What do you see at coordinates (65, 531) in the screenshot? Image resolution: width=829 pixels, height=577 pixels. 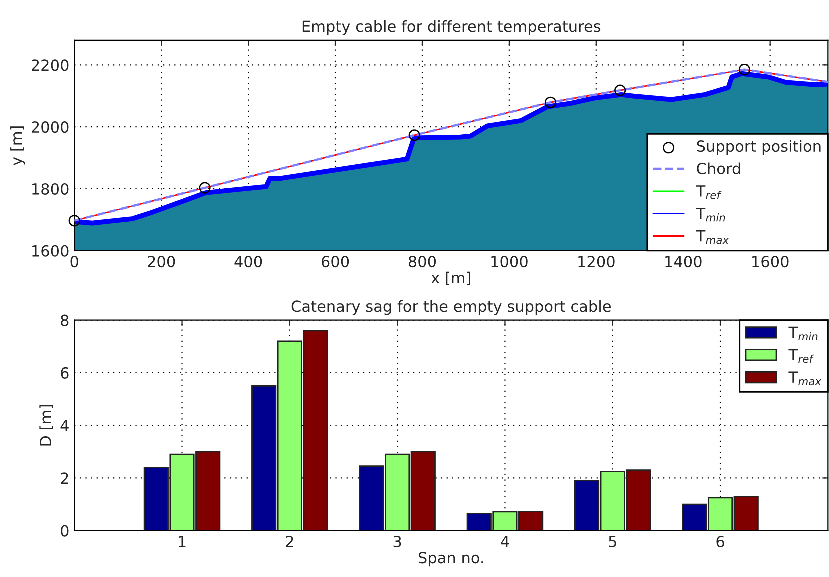 I see `y-tick-label: 0` at bounding box center [65, 531].